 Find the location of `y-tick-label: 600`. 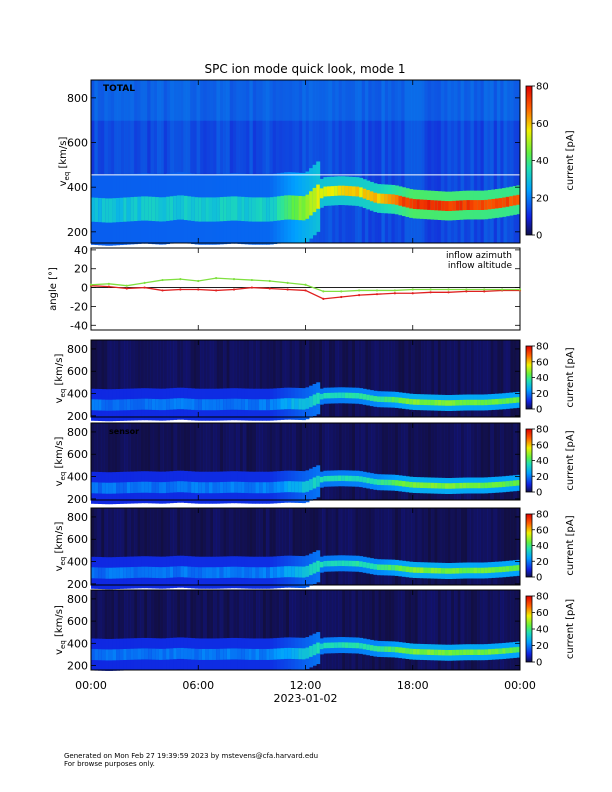

y-tick-label: 600 is located at coordinates (77, 371).